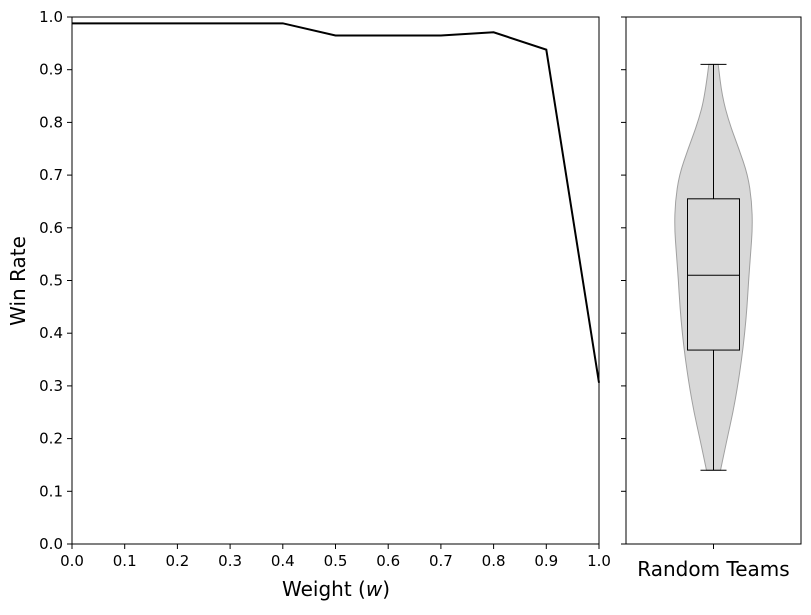 The image size is (811, 615). Describe the element at coordinates (72, 561) in the screenshot. I see `x-tick-label: 0.0` at that location.